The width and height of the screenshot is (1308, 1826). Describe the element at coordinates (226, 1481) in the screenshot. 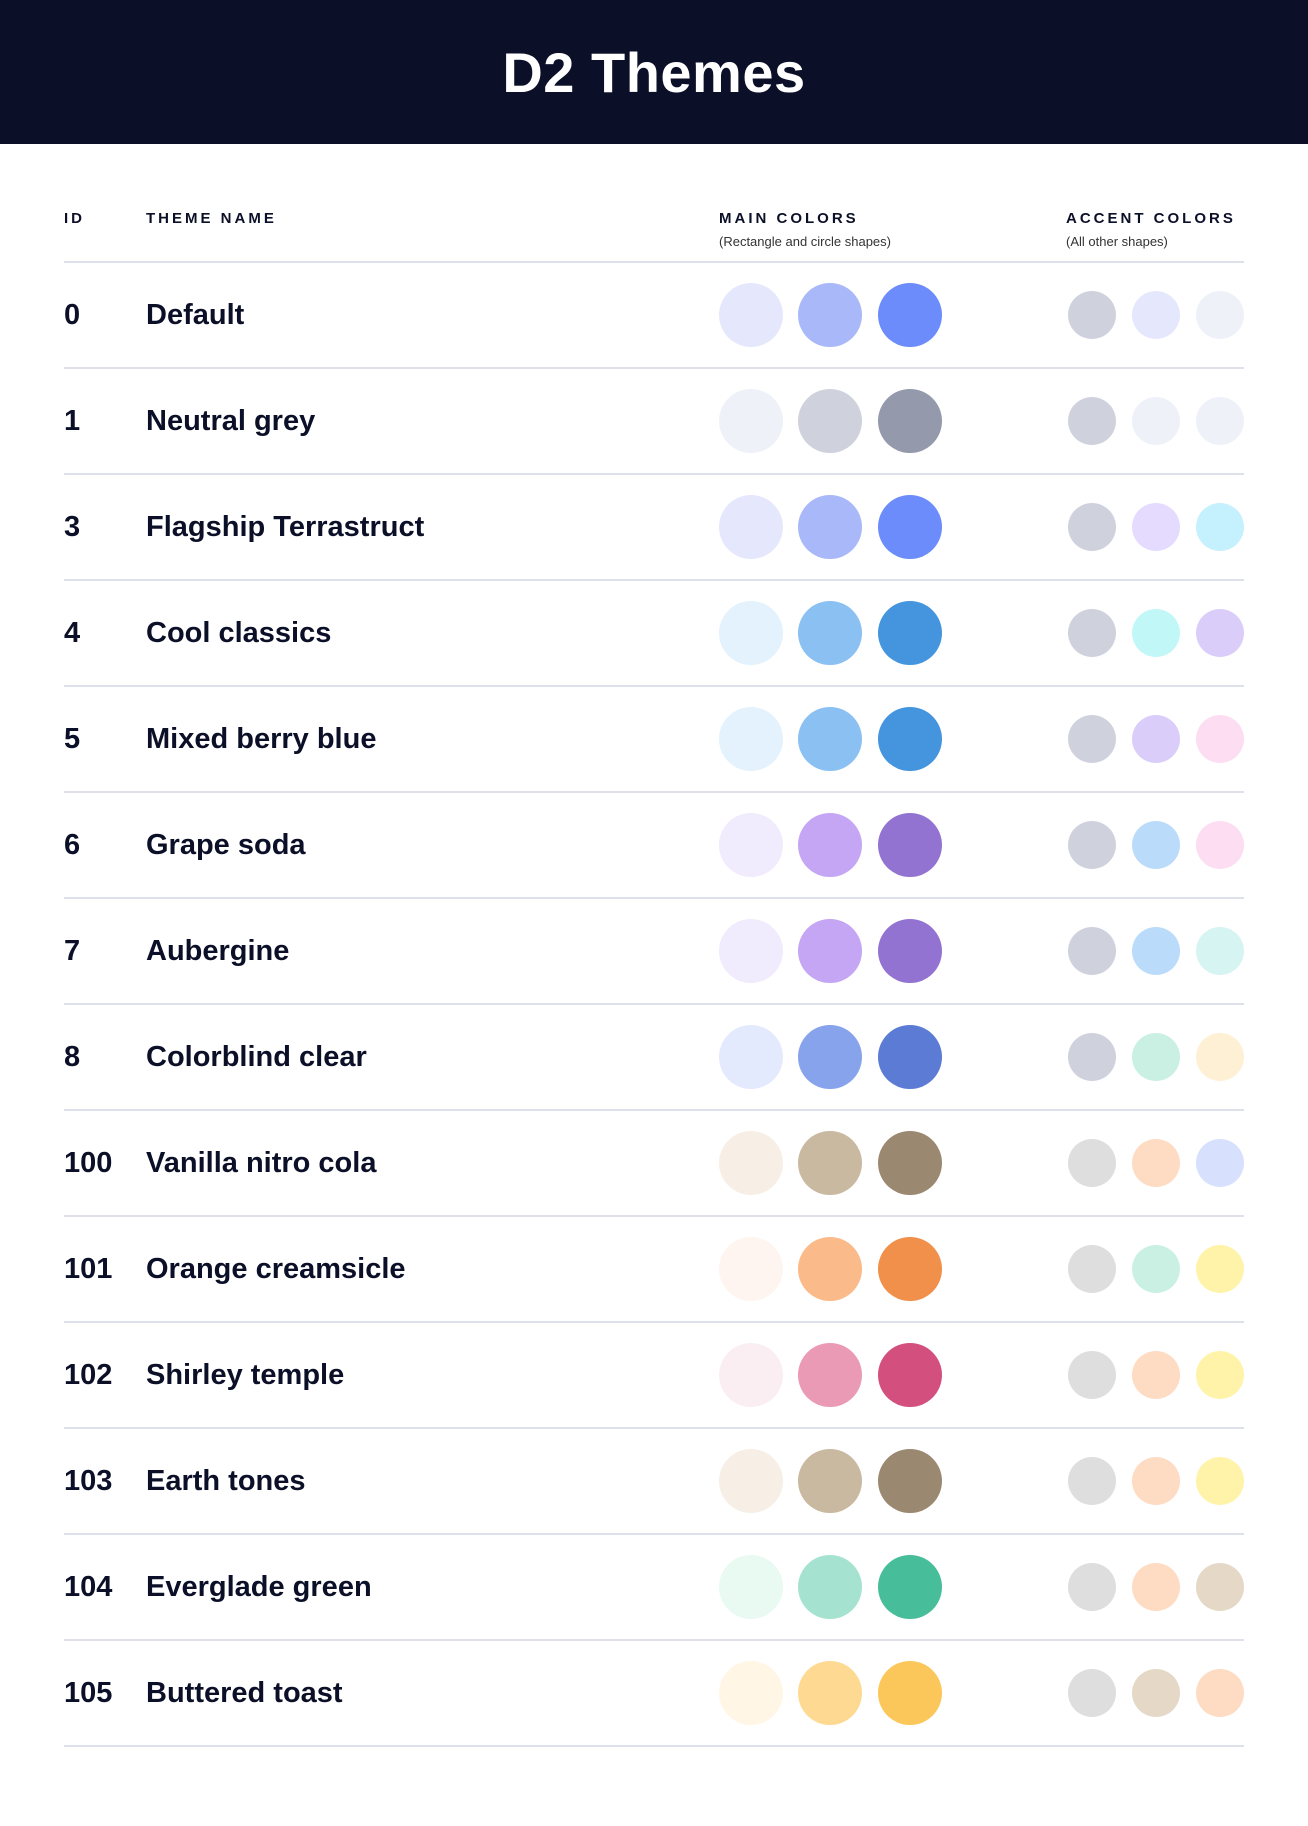

I see `theme-name: Earth tones` at that location.